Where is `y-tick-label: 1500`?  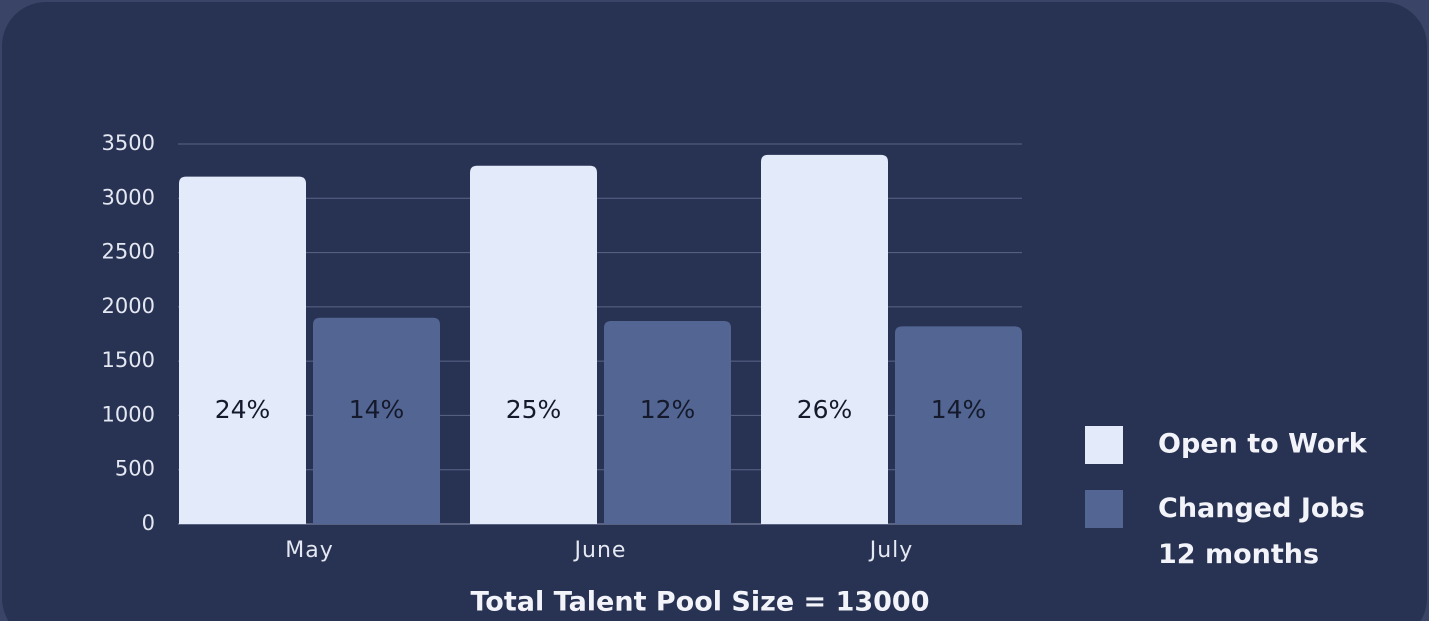 y-tick-label: 1500 is located at coordinates (128, 360).